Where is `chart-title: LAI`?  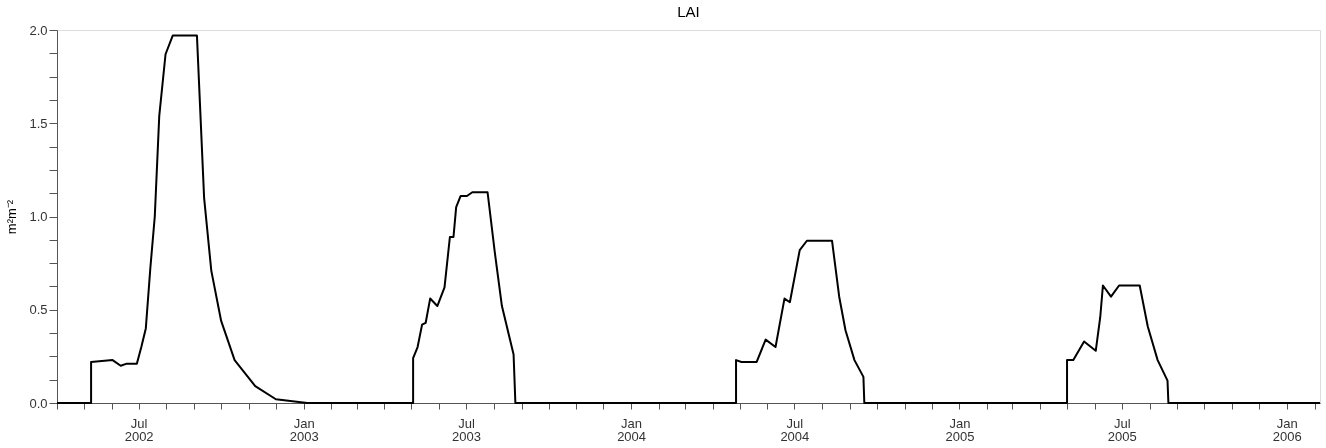
chart-title: LAI is located at coordinates (688, 11).